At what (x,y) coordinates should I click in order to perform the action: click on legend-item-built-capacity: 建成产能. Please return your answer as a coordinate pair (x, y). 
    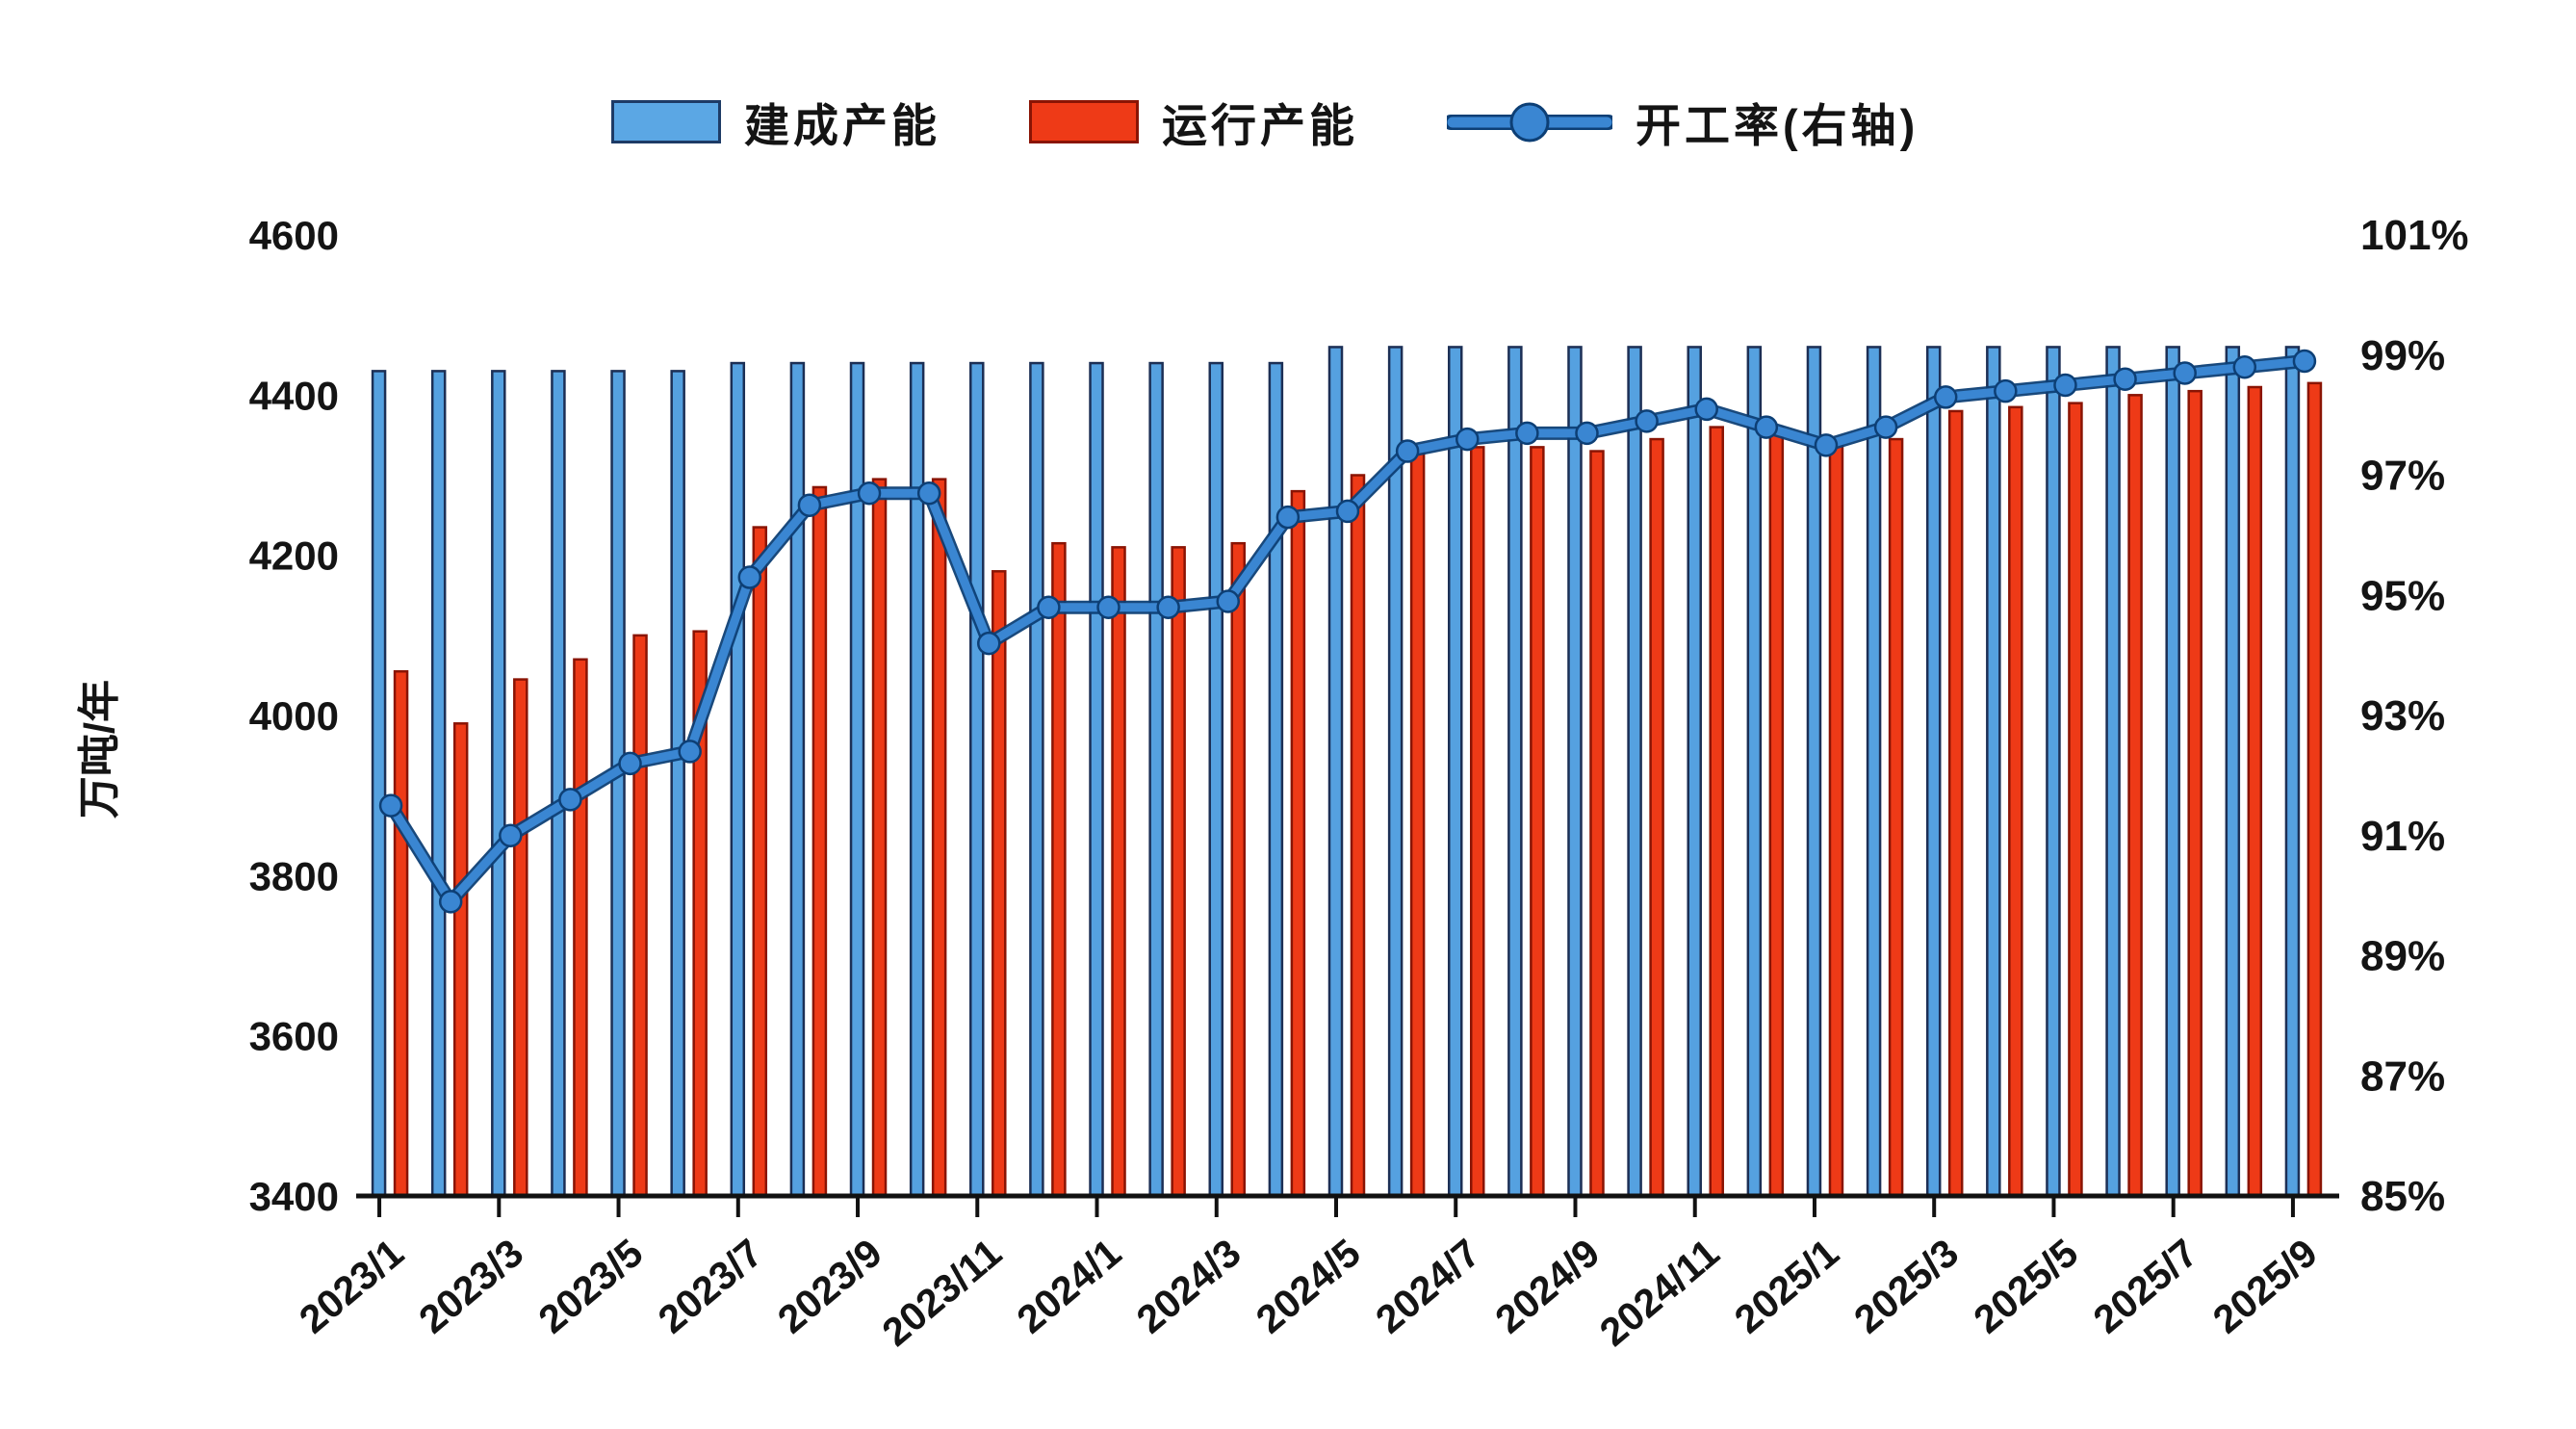
    Looking at the image, I should click on (776, 122).